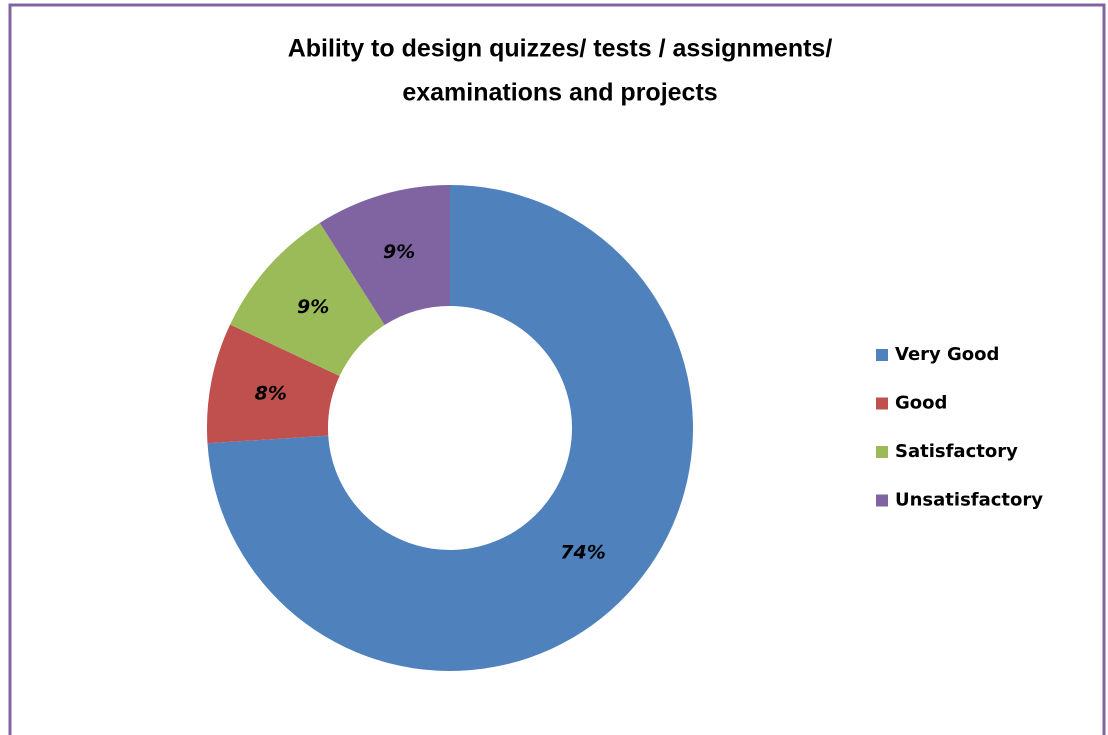  What do you see at coordinates (969, 500) in the screenshot?
I see `legend-label: Unsatisfactory` at bounding box center [969, 500].